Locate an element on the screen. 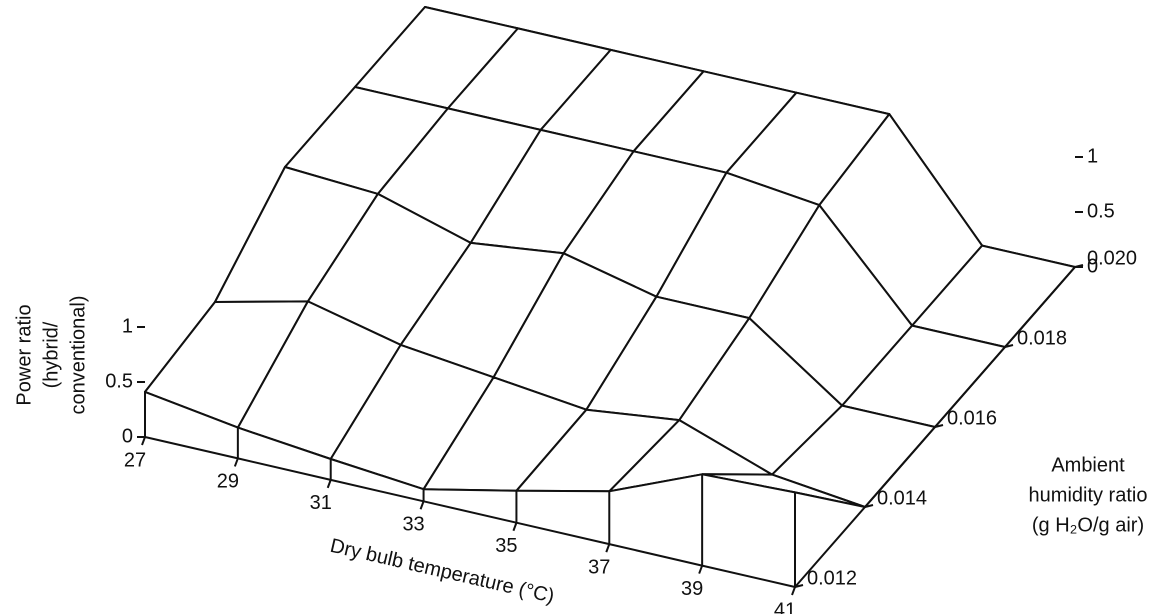  y-tick-label: 0.018 is located at coordinates (1042, 338).